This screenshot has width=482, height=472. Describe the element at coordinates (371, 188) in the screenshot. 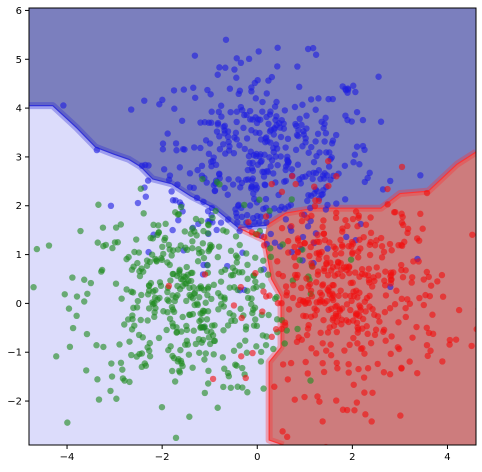

I see `boundary-blue-red-line` at that location.